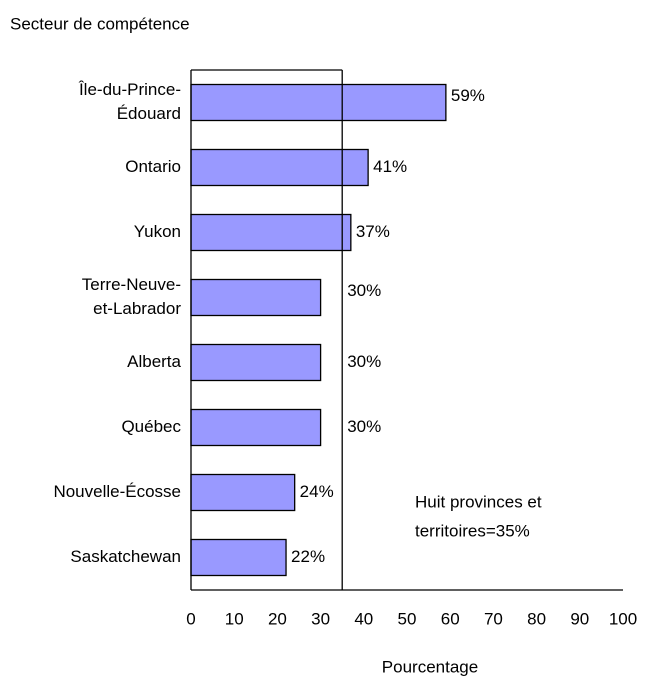 The image size is (654, 679). What do you see at coordinates (468, 95) in the screenshot?
I see `value-label: 59%` at bounding box center [468, 95].